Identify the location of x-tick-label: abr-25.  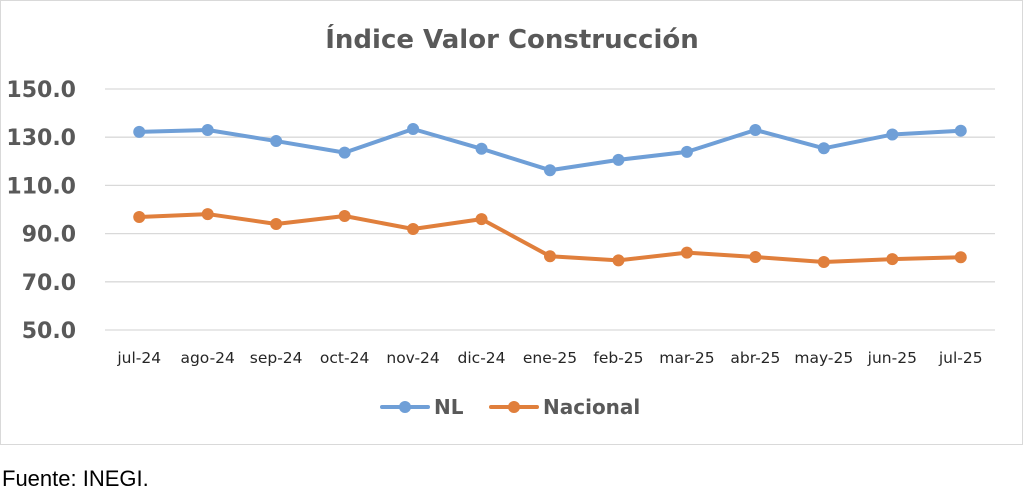
(755, 358).